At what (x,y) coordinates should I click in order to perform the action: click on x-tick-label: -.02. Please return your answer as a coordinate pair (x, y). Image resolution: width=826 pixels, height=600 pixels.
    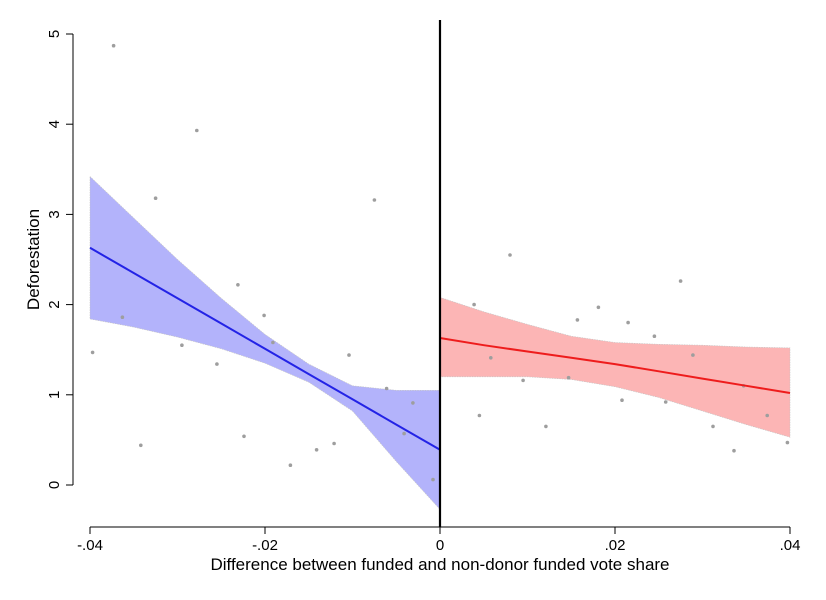
    Looking at the image, I should click on (265, 545).